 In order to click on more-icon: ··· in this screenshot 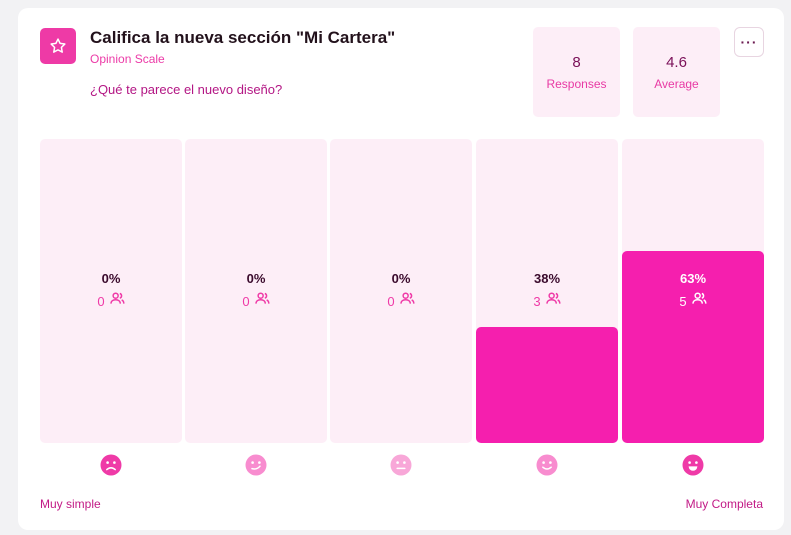, I will do `click(749, 42)`.